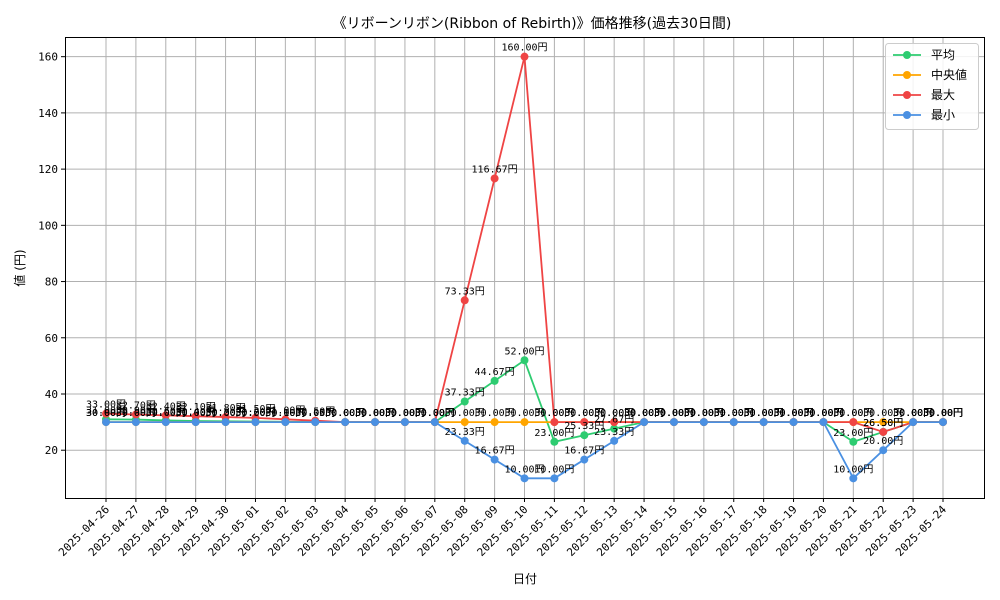 This screenshot has width=1000, height=600. Describe the element at coordinates (495, 451) in the screenshot. I see `data-label: 16.67円` at that location.